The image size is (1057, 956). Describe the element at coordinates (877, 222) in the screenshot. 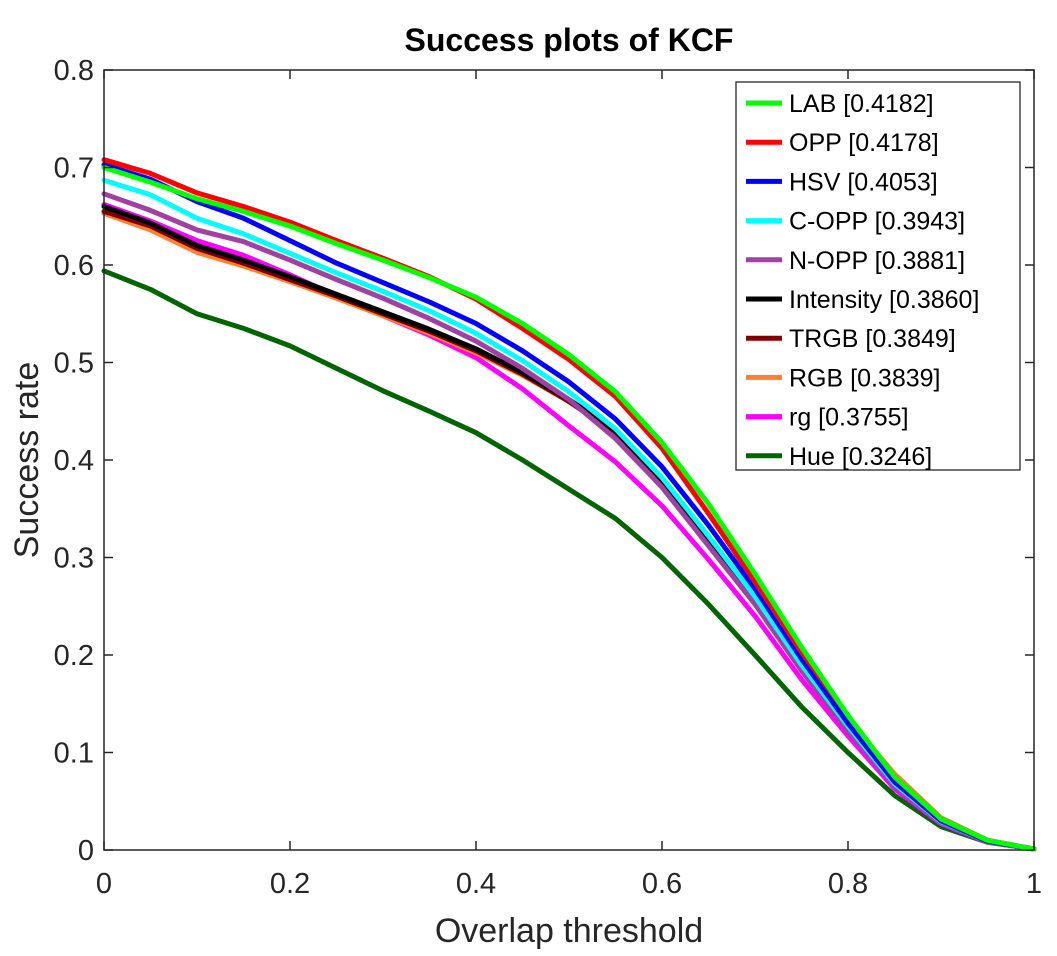

I see `legend-label-3: C-OPP [0.3943]` at that location.